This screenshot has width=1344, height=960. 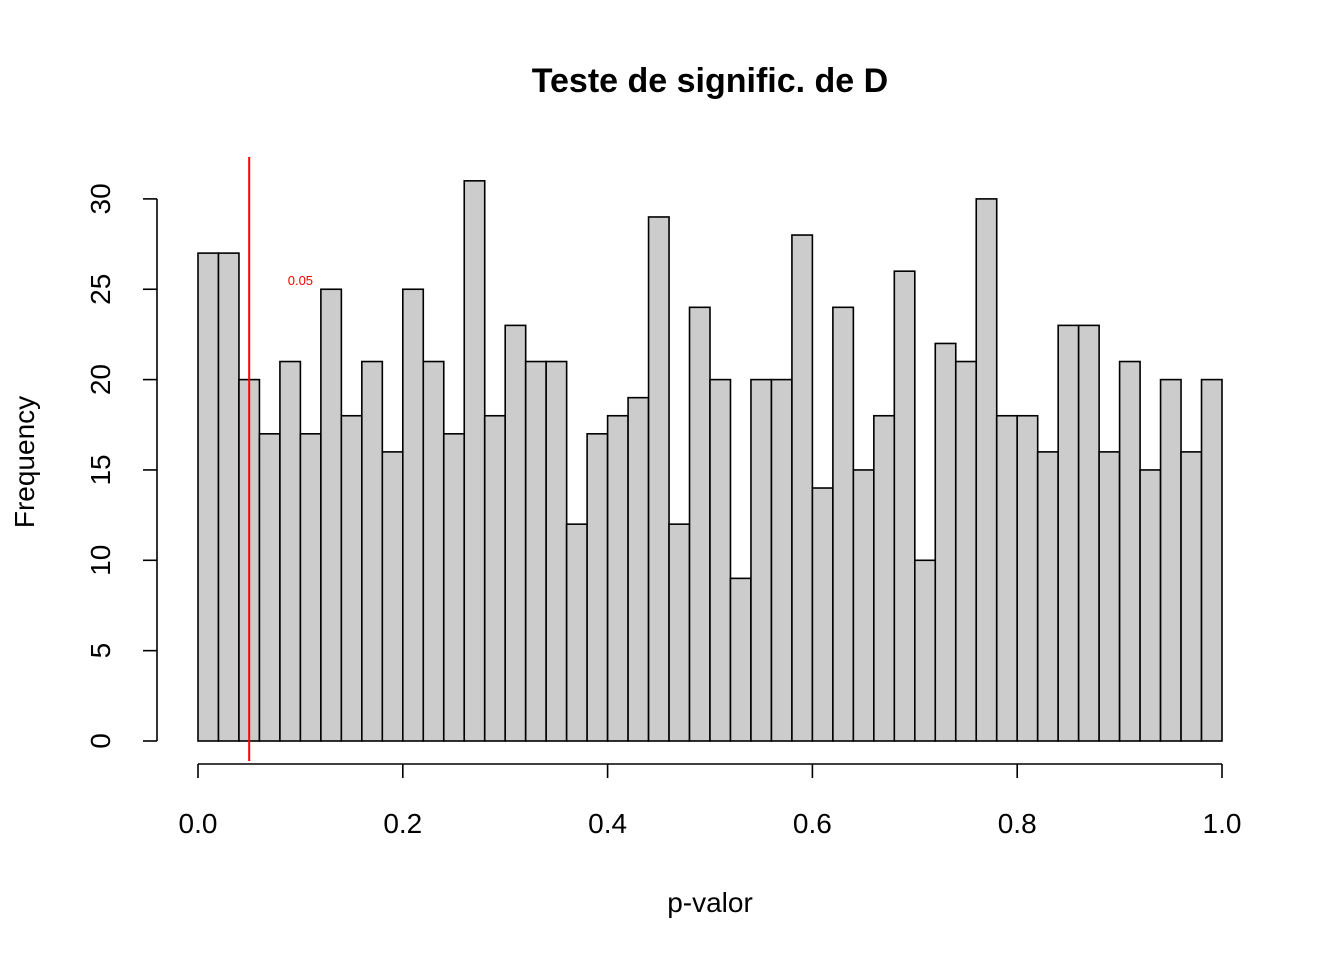 I want to click on y-axis-label: Frequency, so click(x=24, y=462).